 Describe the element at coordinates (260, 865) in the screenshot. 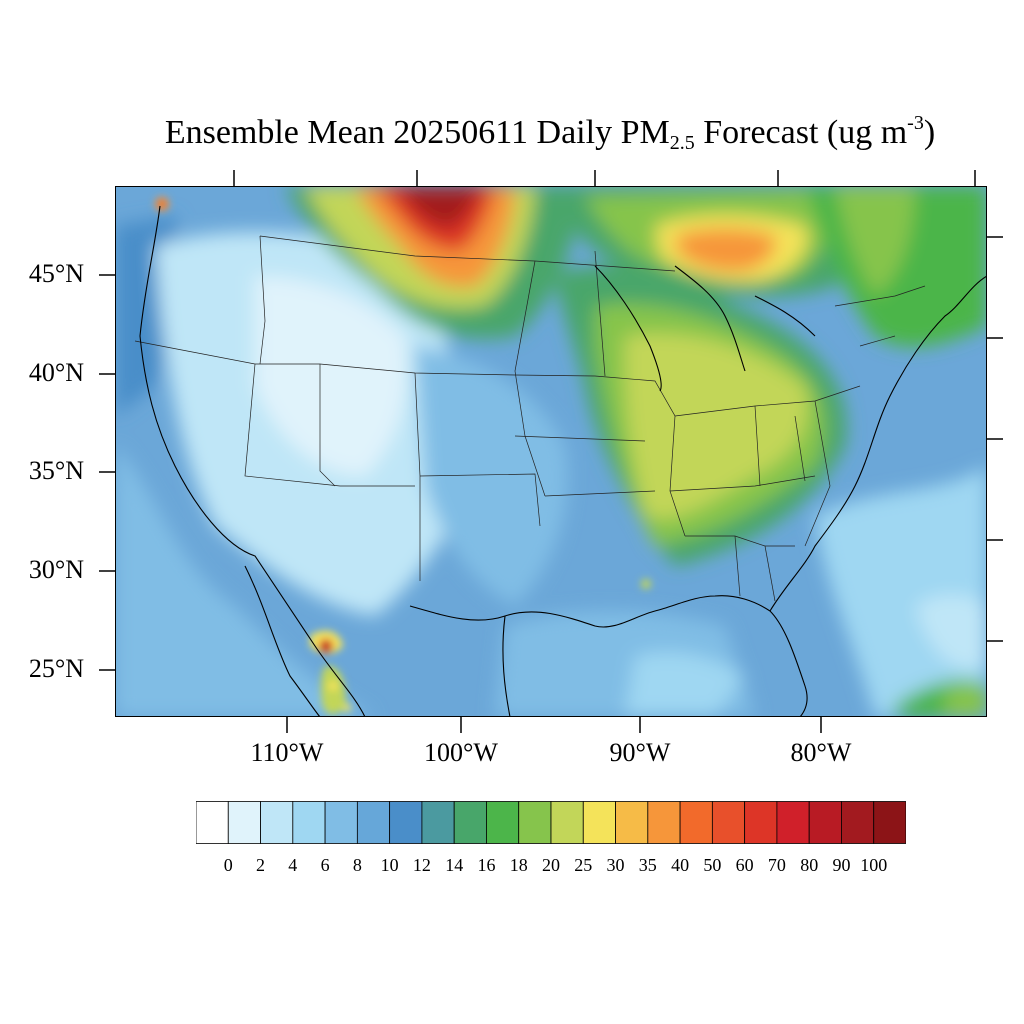

I see `colorbar-label: 2` at that location.